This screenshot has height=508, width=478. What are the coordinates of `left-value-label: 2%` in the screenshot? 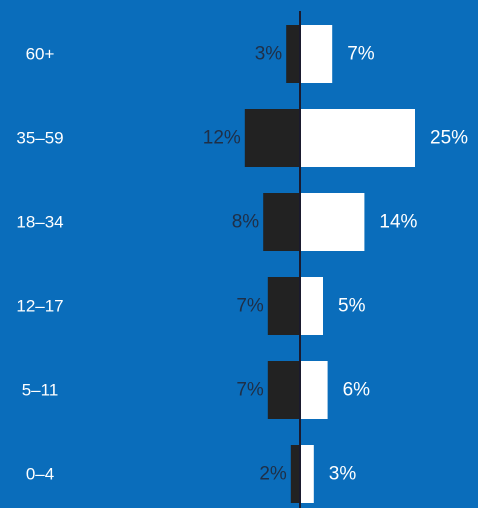 It's located at (273, 474).